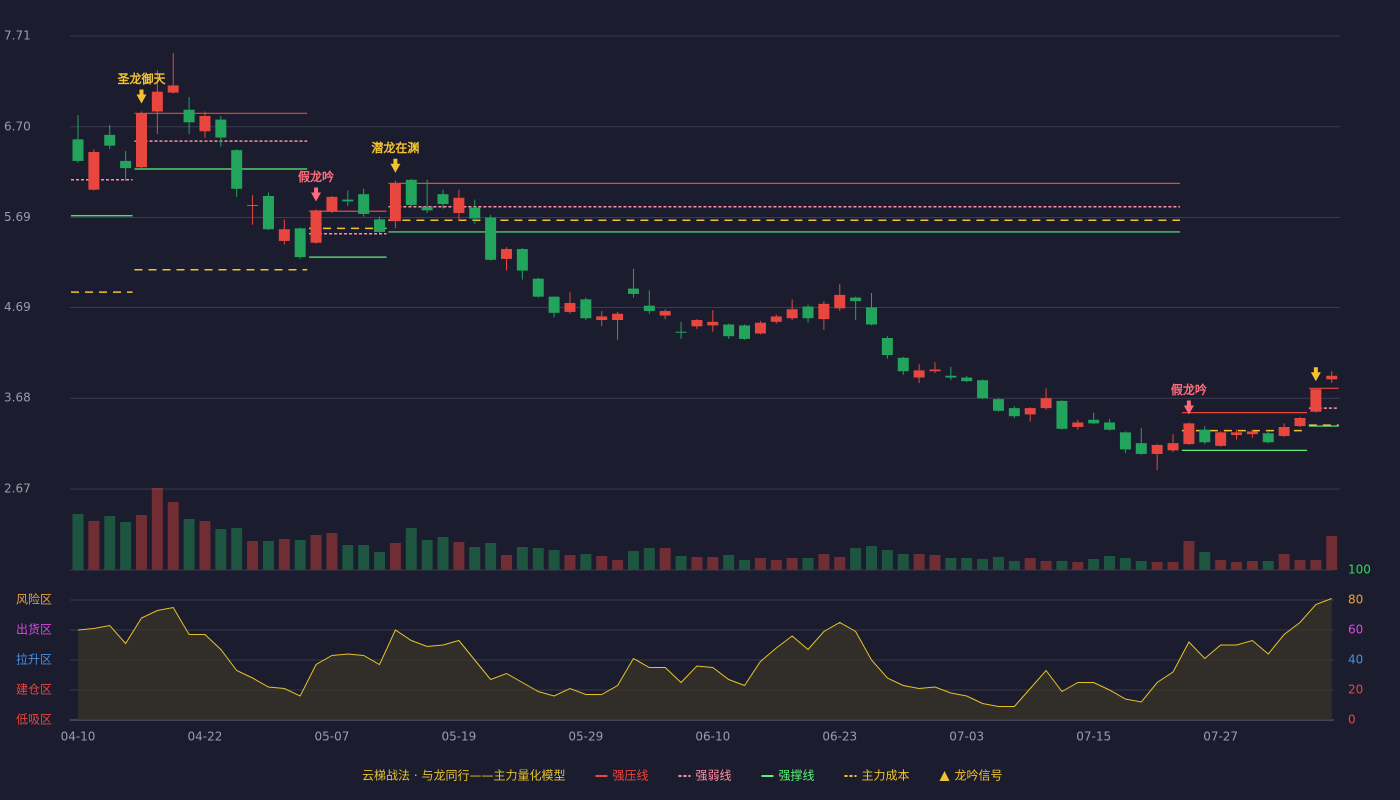 The width and height of the screenshot is (1400, 800). Describe the element at coordinates (1188, 407) in the screenshot. I see `signal-arrow` at that location.